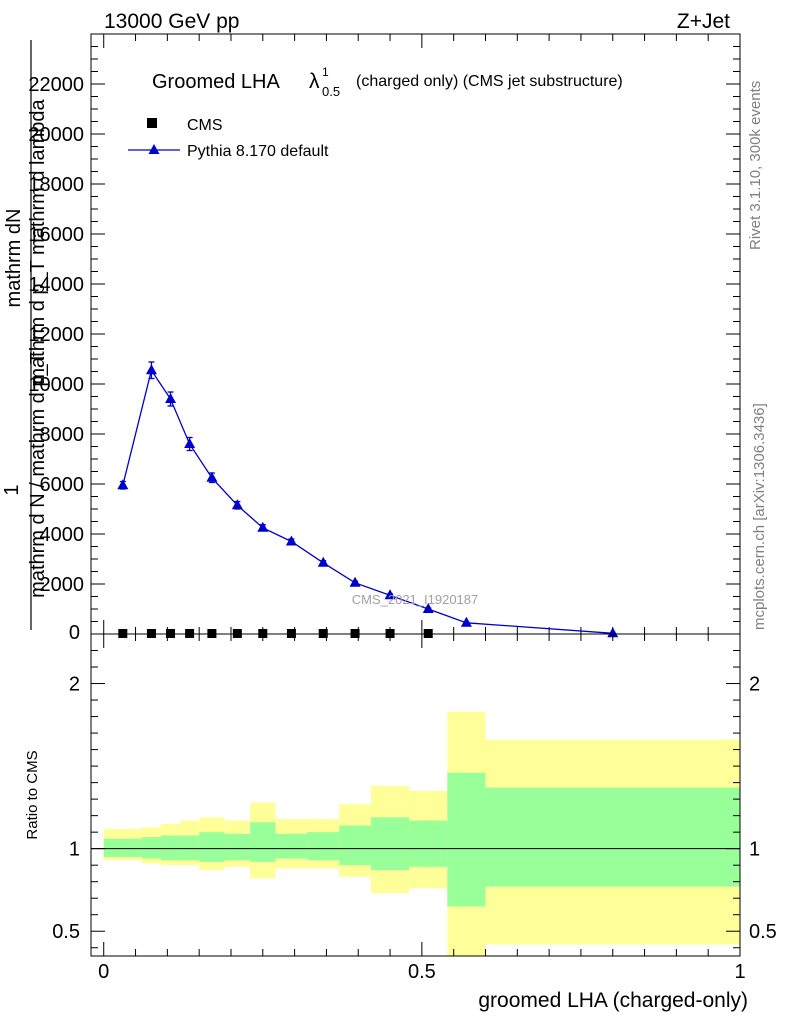 Image resolution: width=786 pixels, height=1024 pixels. I want to click on ratio-x-tick-label: 0, so click(103, 972).